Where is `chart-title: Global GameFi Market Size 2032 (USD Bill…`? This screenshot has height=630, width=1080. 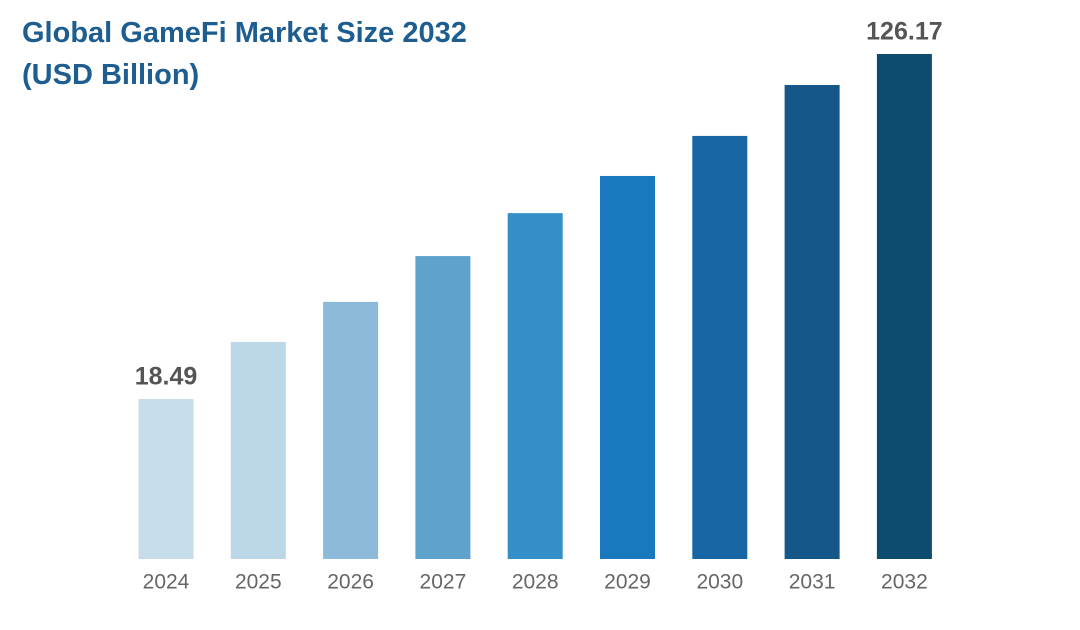 chart-title: Global GameFi Market Size 2032 (USD Bill… is located at coordinates (244, 54).